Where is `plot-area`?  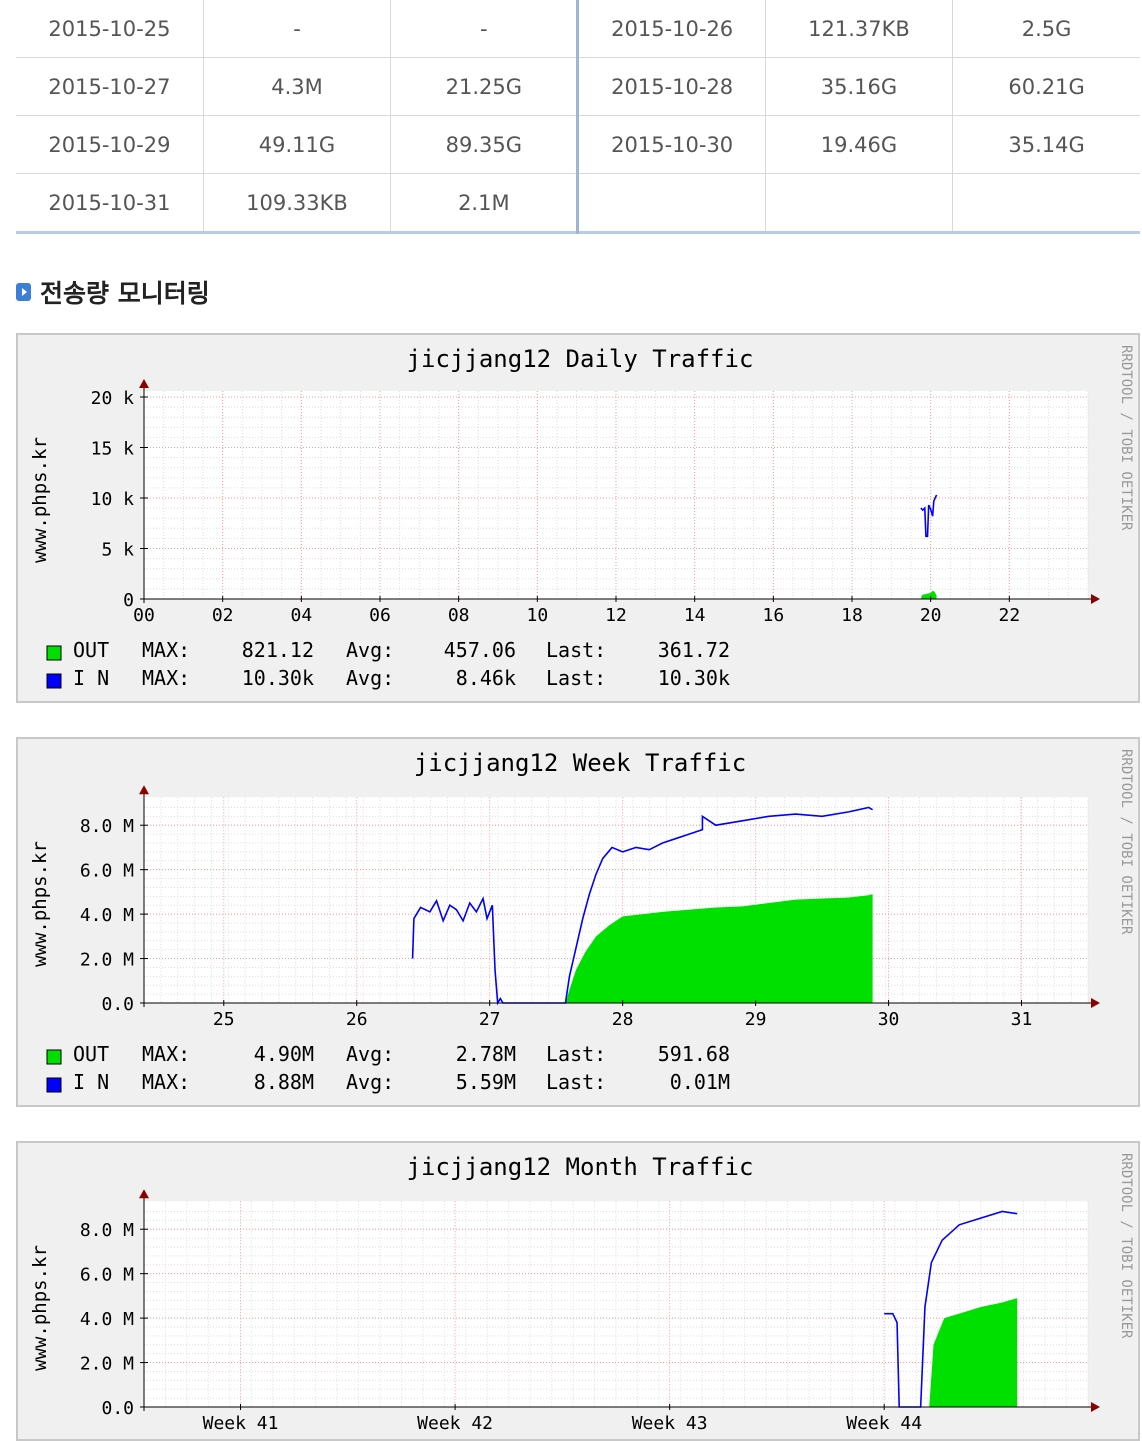 plot-area is located at coordinates (616, 495).